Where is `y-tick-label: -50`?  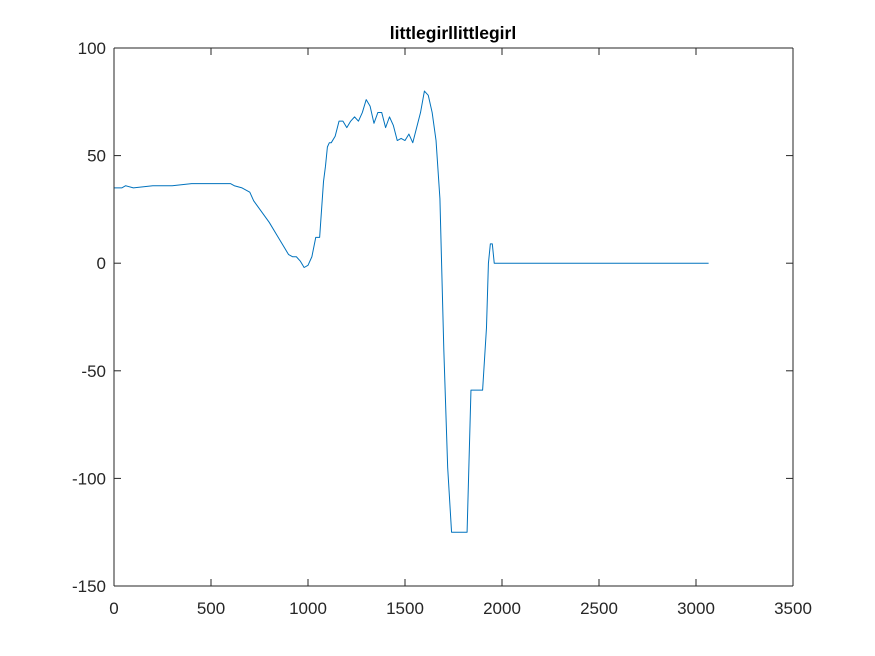
y-tick-label: -50 is located at coordinates (93, 371).